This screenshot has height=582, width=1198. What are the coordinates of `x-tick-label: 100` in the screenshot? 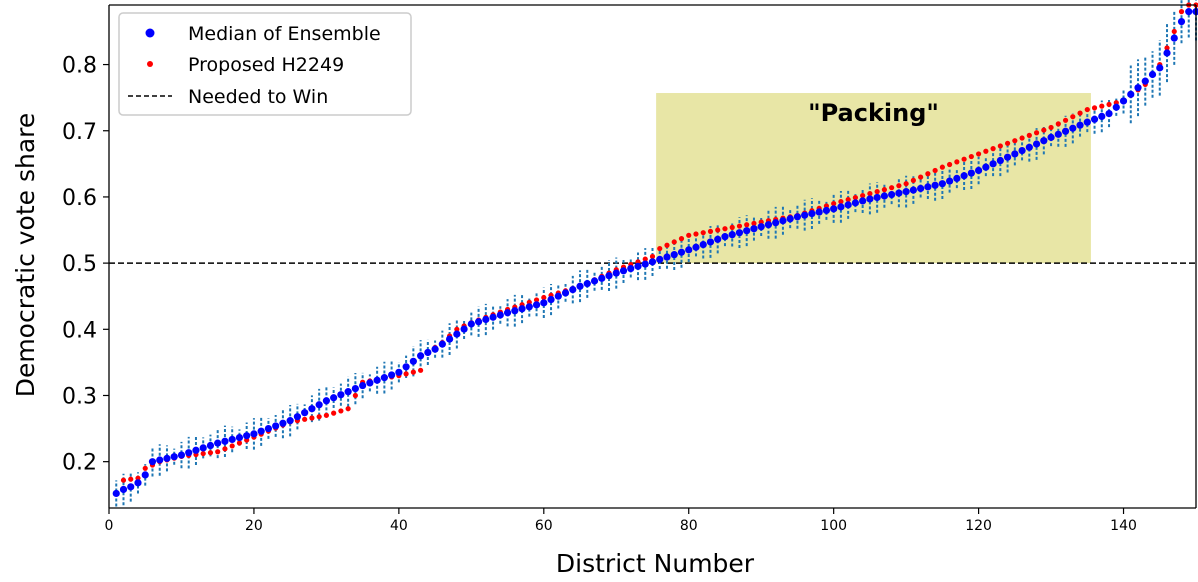 It's located at (833, 526).